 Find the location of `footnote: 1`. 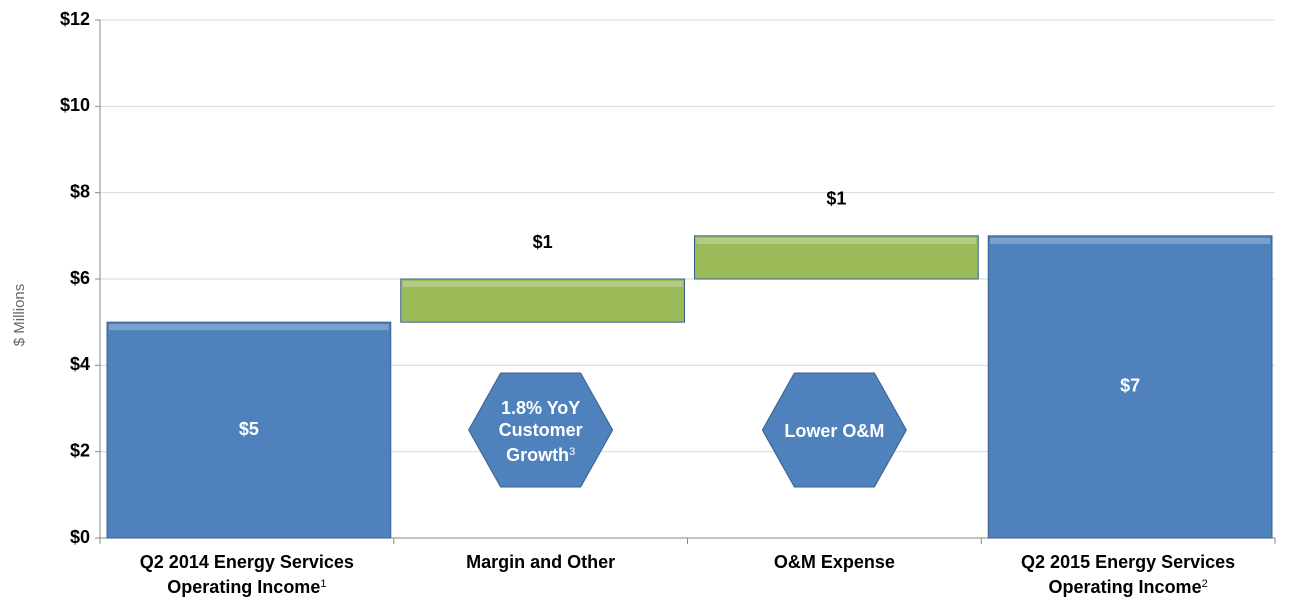

footnote: 1 is located at coordinates (323, 584).